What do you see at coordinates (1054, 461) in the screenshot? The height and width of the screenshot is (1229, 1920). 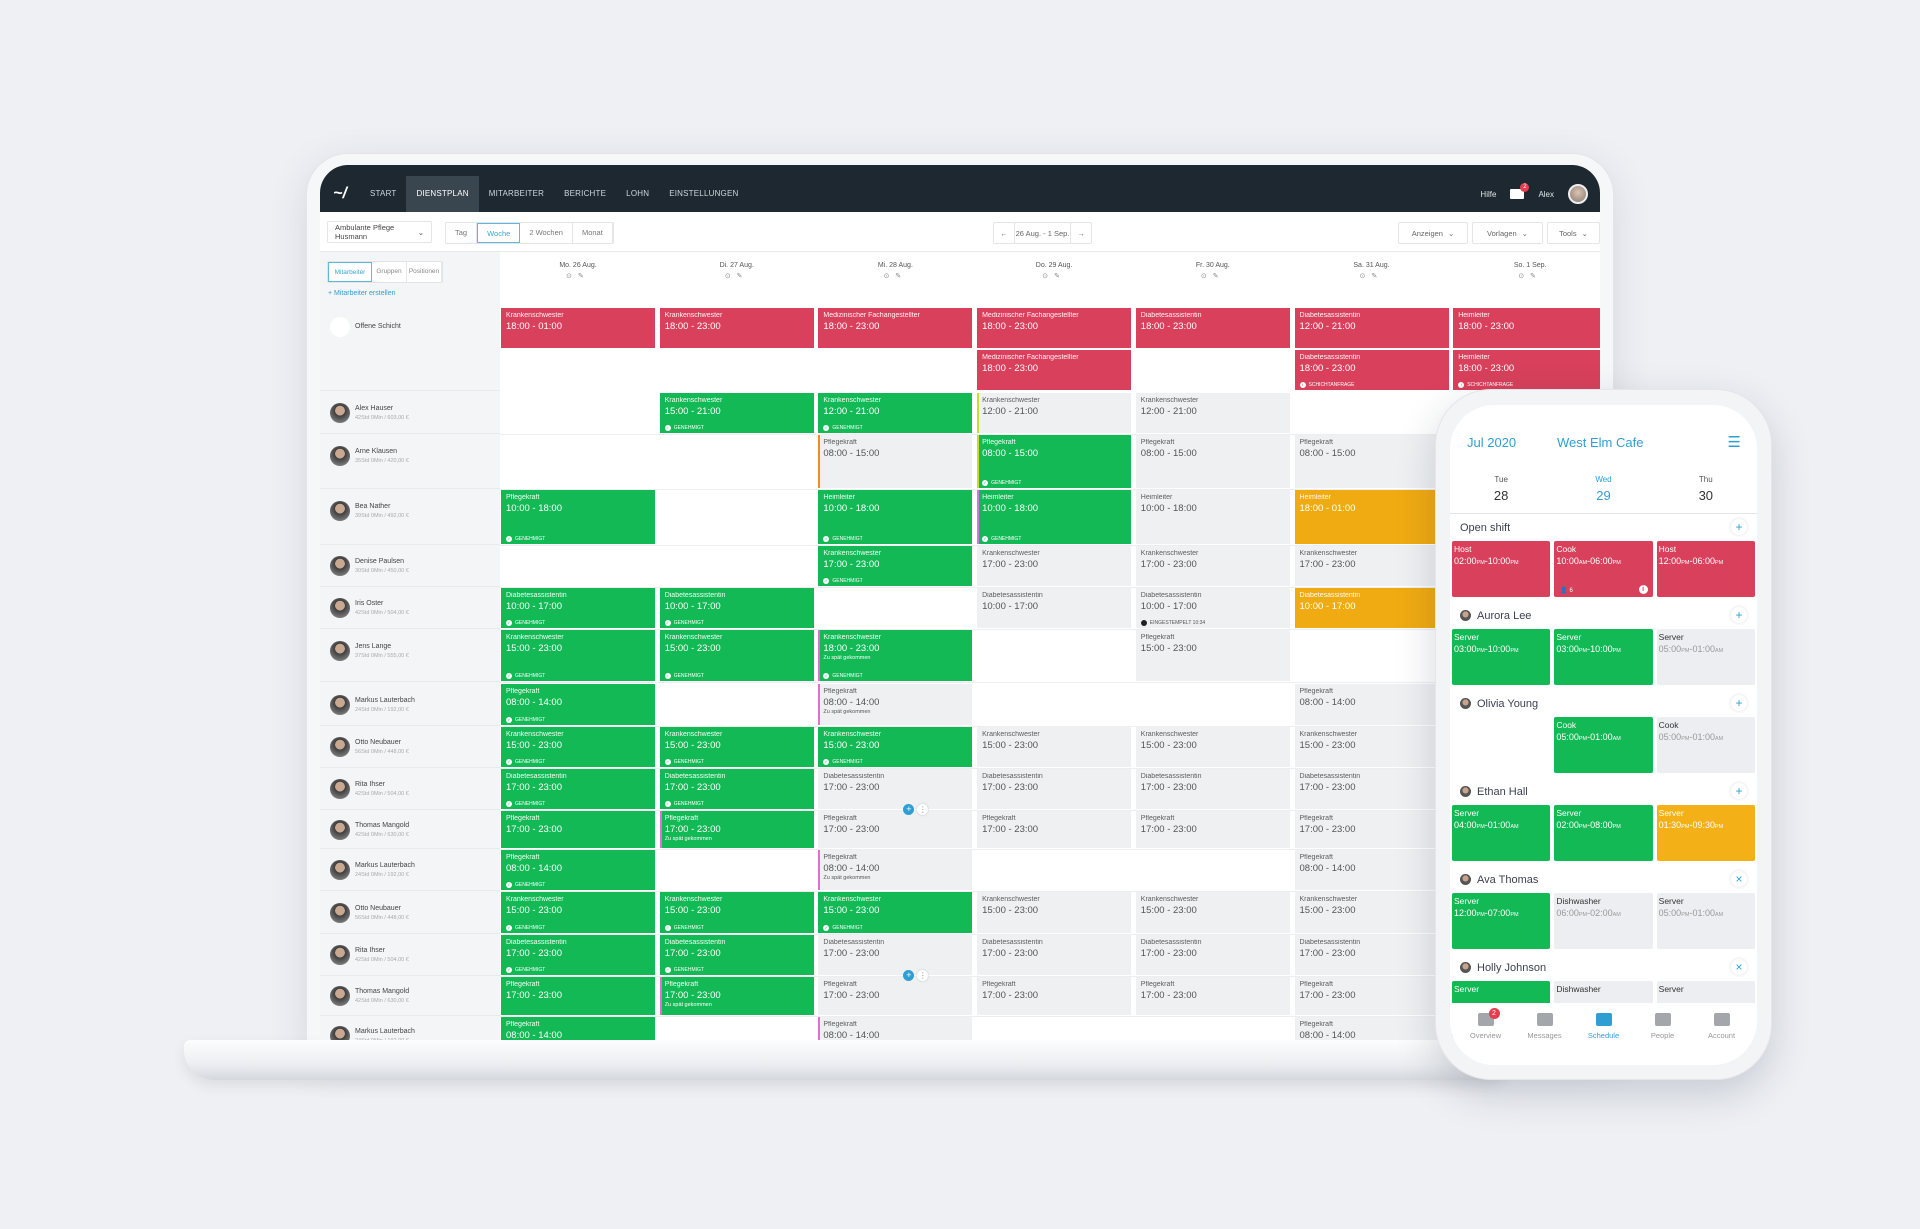 I see `shift-card: Pflegekraft 08:00 - 15:00 ✓ GENEHMIGT` at bounding box center [1054, 461].